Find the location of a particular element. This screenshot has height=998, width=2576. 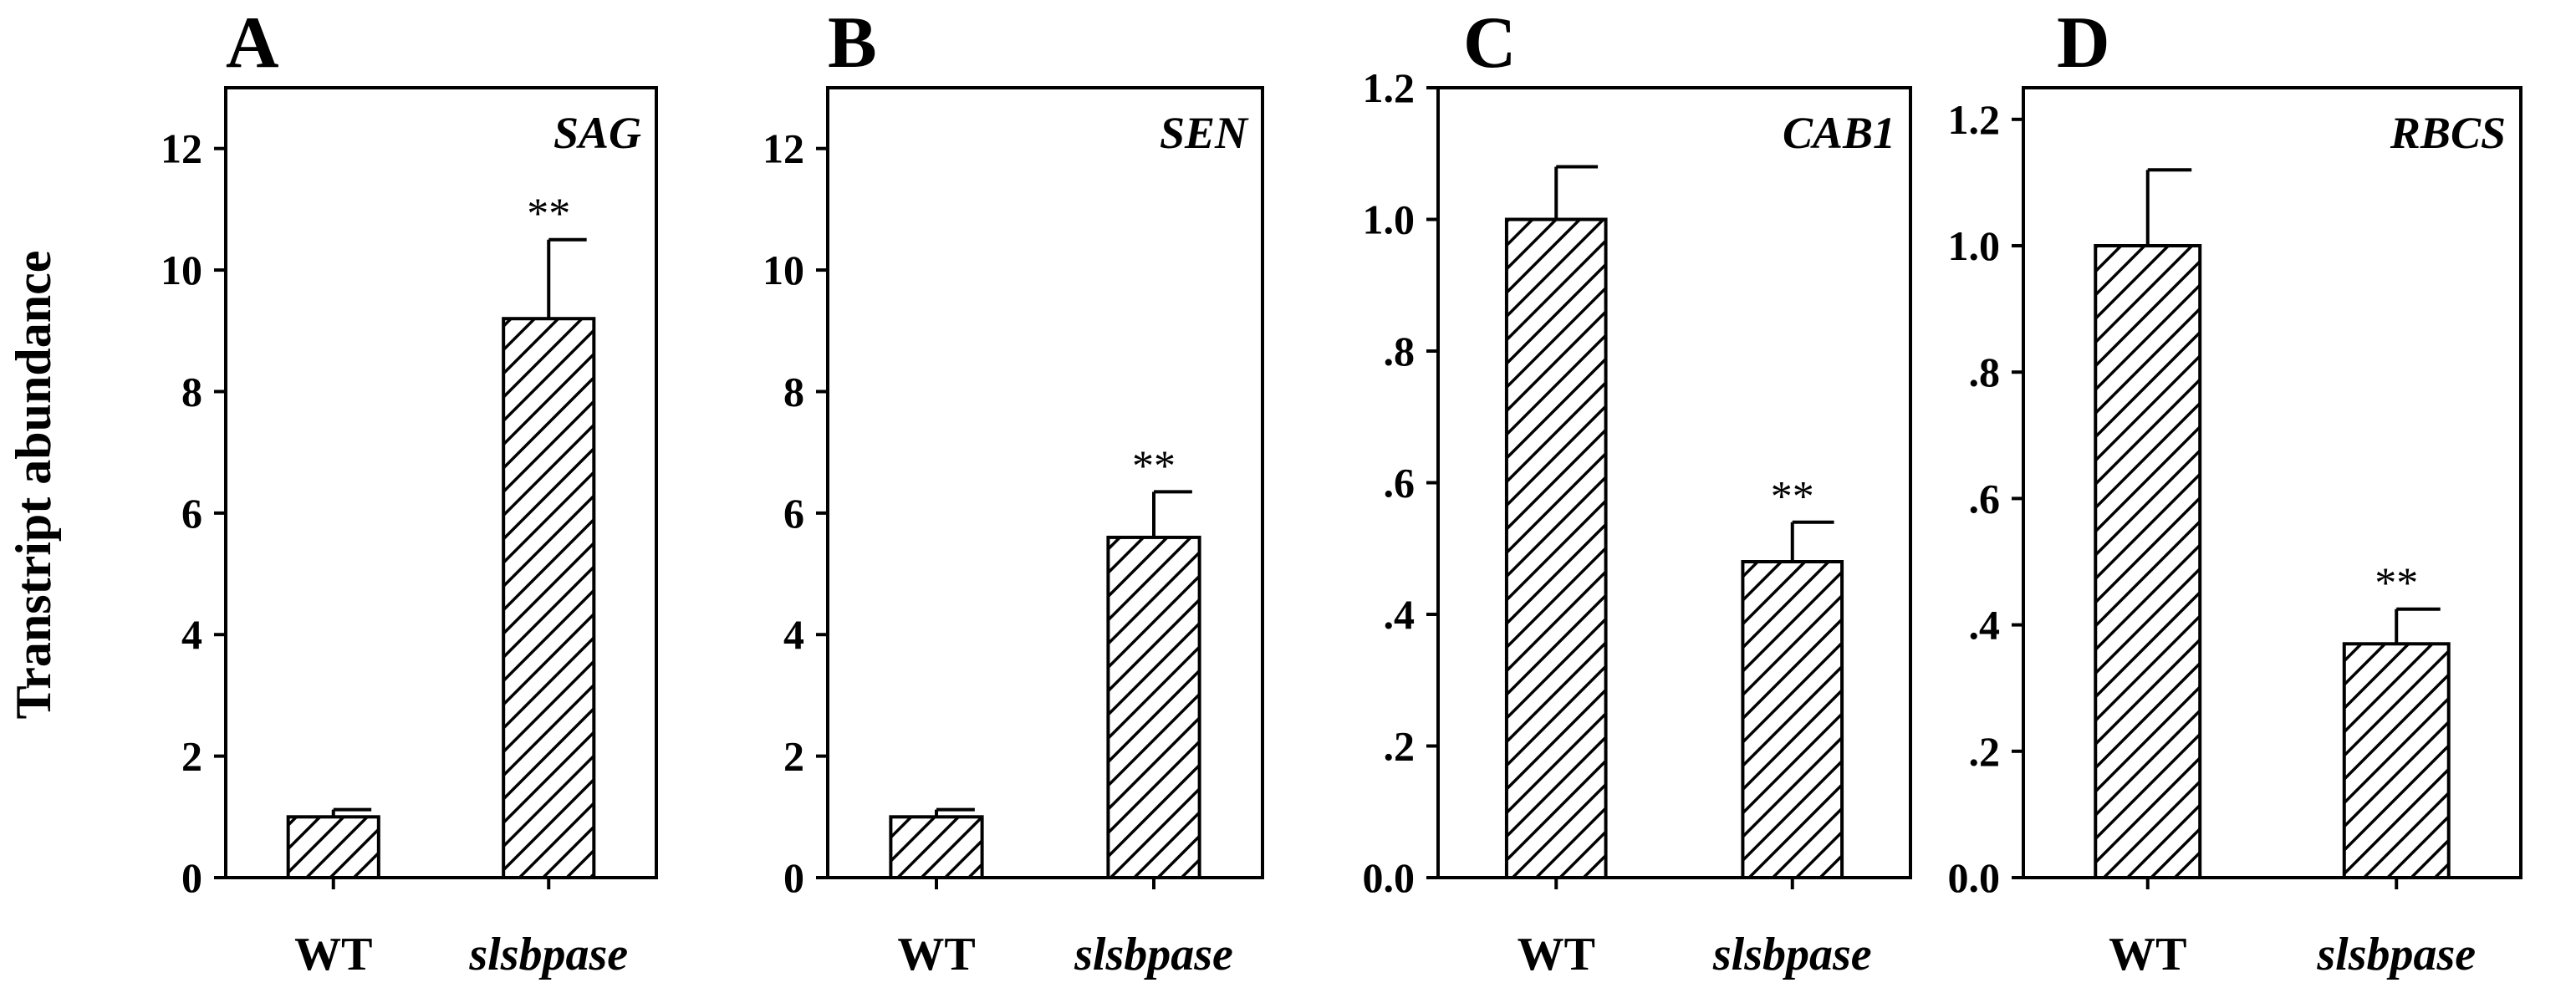

panel-title: CAB1 is located at coordinates (1839, 133).